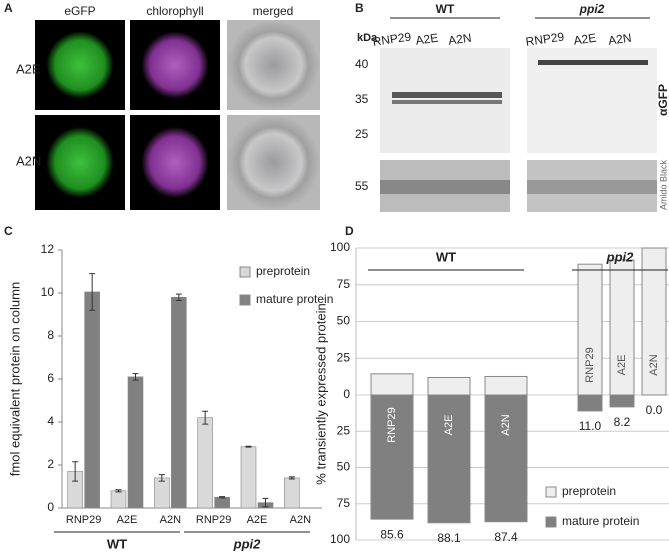 The width and height of the screenshot is (669, 554). What do you see at coordinates (663, 184) in the screenshot?
I see `stain-label: Amido Black` at bounding box center [663, 184].